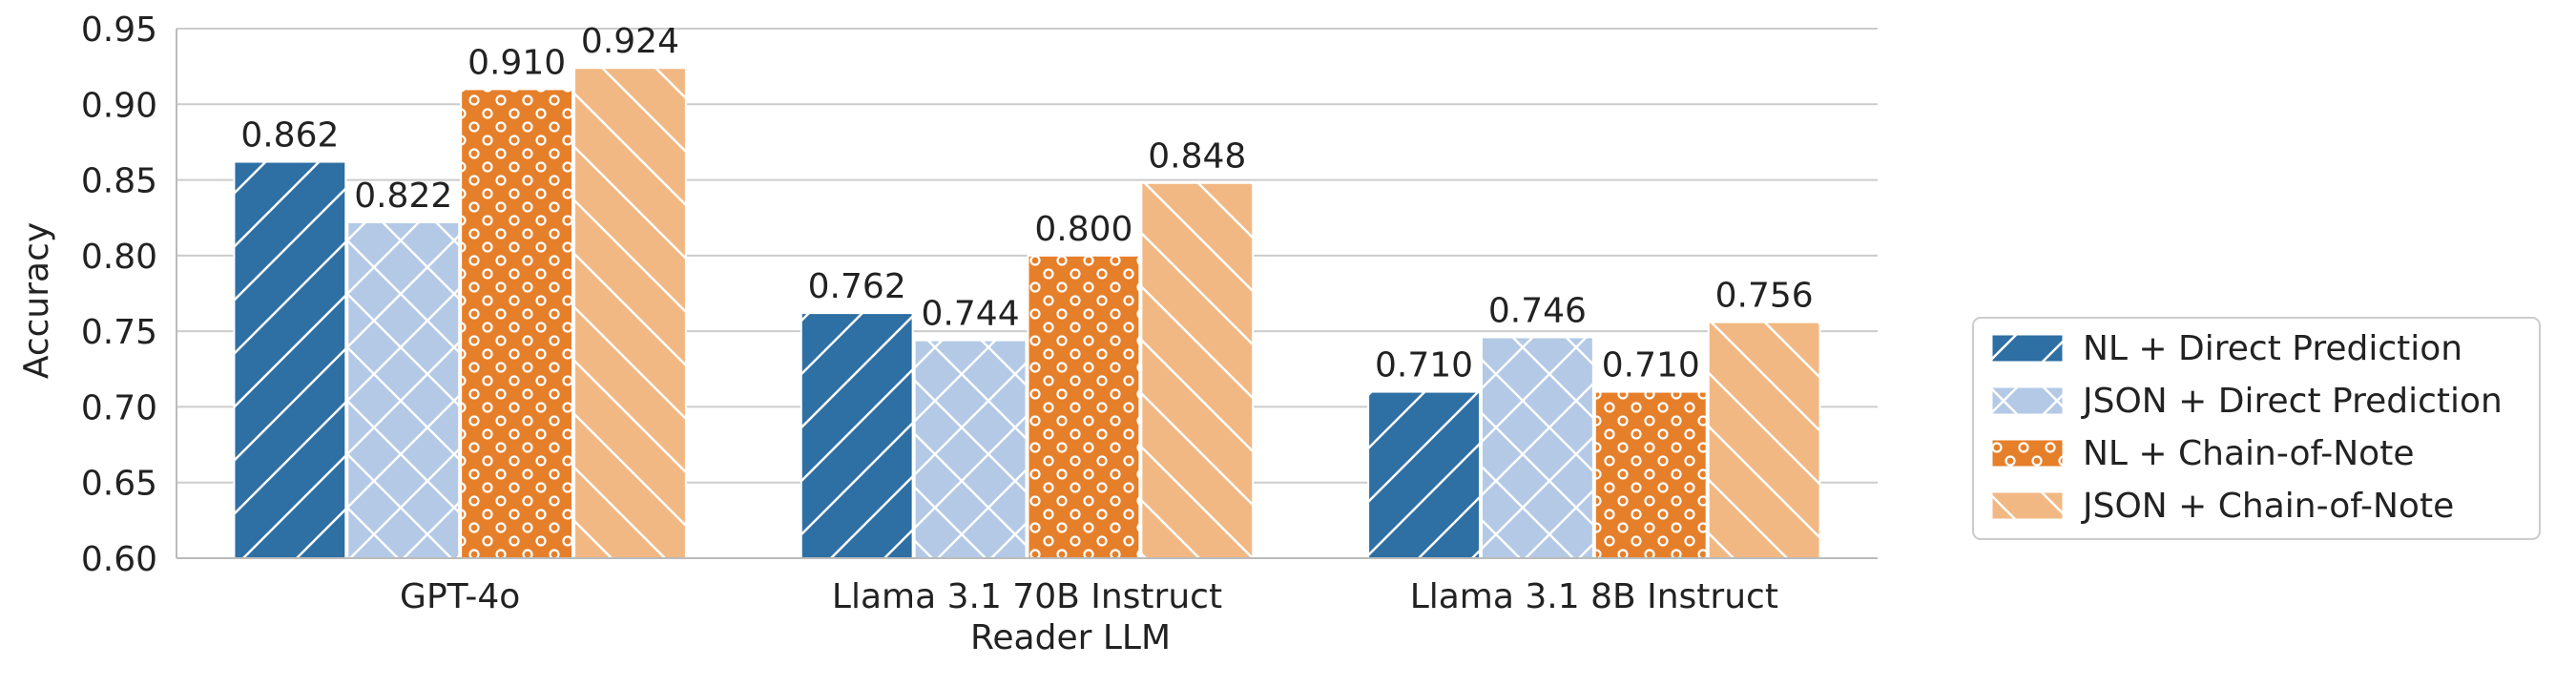 The image size is (2576, 687). What do you see at coordinates (1027, 596) in the screenshot?
I see `x-tick-label: Llama 3.1 70B Instruct` at bounding box center [1027, 596].